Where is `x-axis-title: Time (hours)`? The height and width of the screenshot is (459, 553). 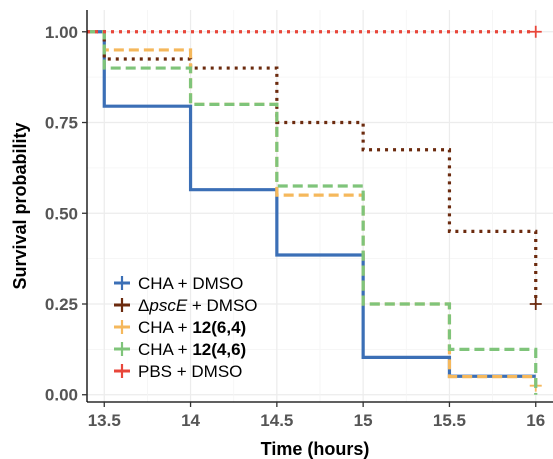 x-axis-title: Time (hours) is located at coordinates (315, 449).